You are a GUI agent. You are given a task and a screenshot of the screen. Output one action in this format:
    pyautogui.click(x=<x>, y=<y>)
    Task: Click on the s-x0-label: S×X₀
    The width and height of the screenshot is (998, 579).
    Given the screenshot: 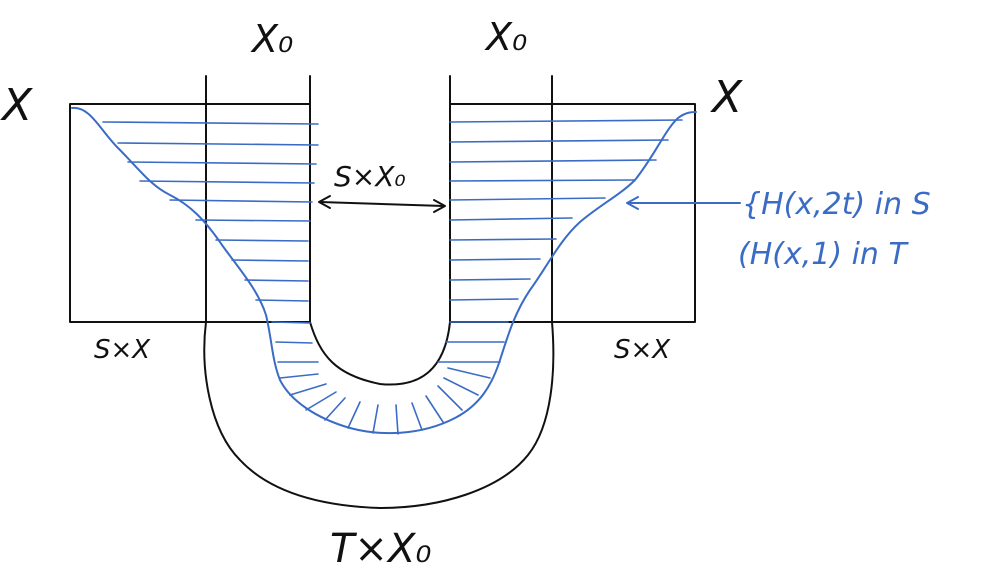 What is the action you would take?
    pyautogui.click(x=370, y=176)
    